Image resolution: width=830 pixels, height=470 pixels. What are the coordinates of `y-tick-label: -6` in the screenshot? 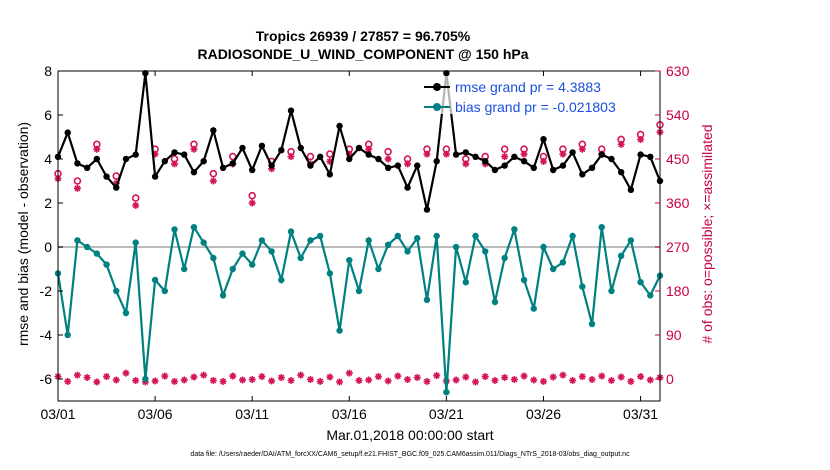 It's located at (46, 379).